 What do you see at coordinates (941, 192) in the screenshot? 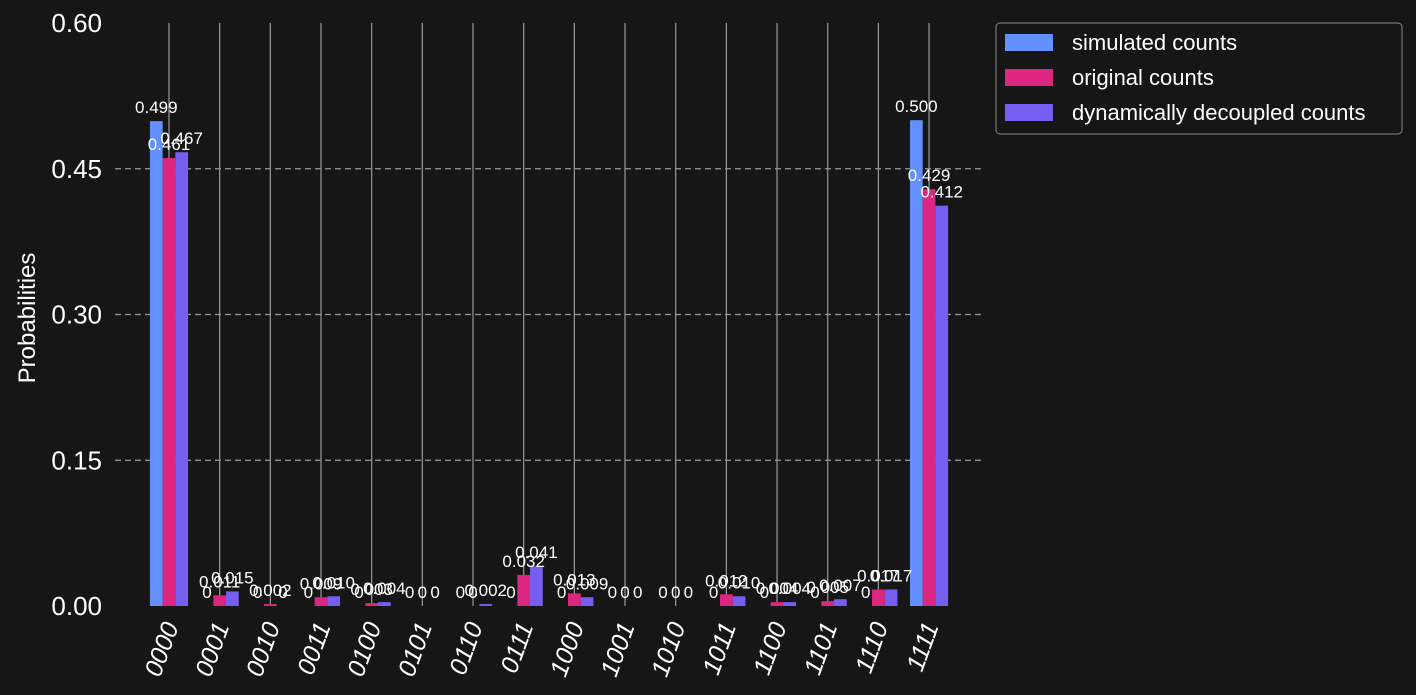
I see `data-label: 0.412` at bounding box center [941, 192].